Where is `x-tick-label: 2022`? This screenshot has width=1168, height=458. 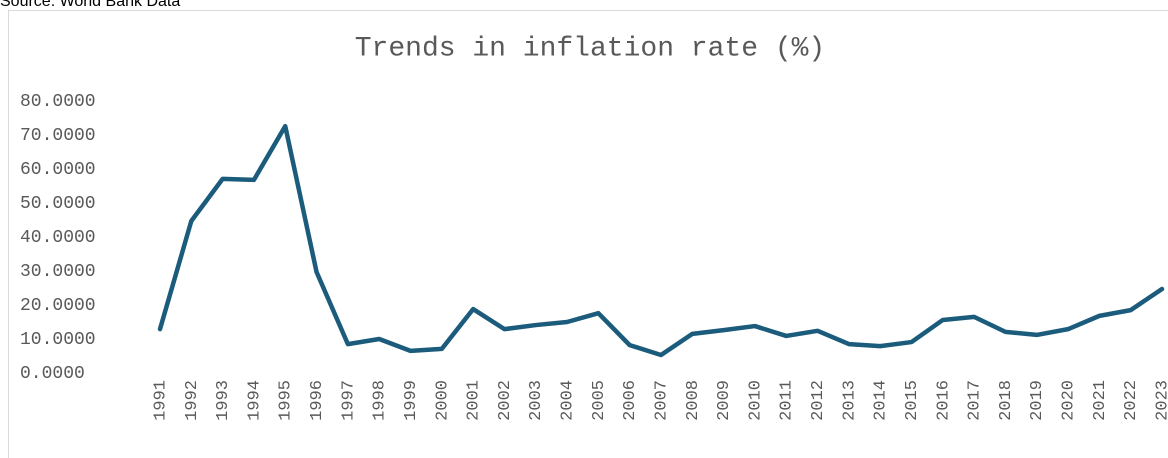
x-tick-label: 2022 is located at coordinates (1131, 400).